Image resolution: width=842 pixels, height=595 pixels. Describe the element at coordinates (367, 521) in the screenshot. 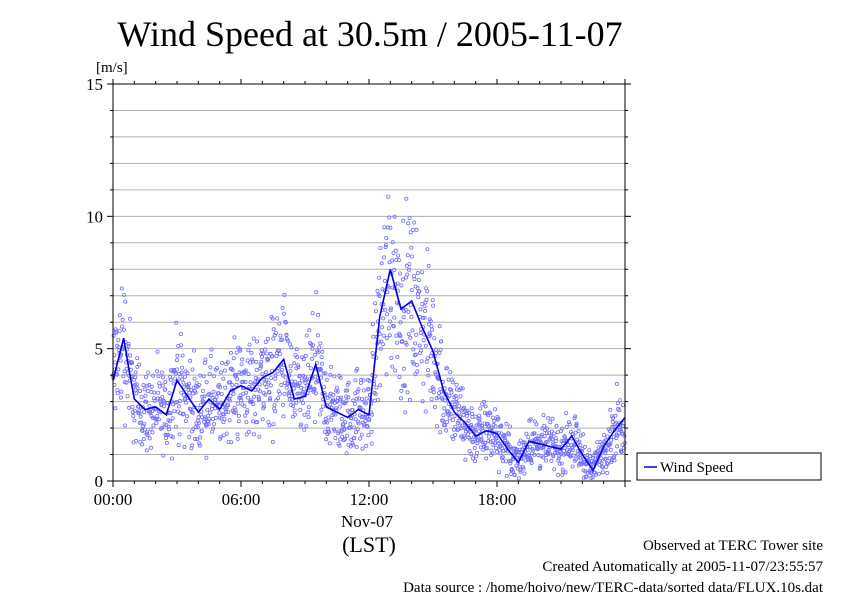

I see `date-label: Nov-07` at that location.